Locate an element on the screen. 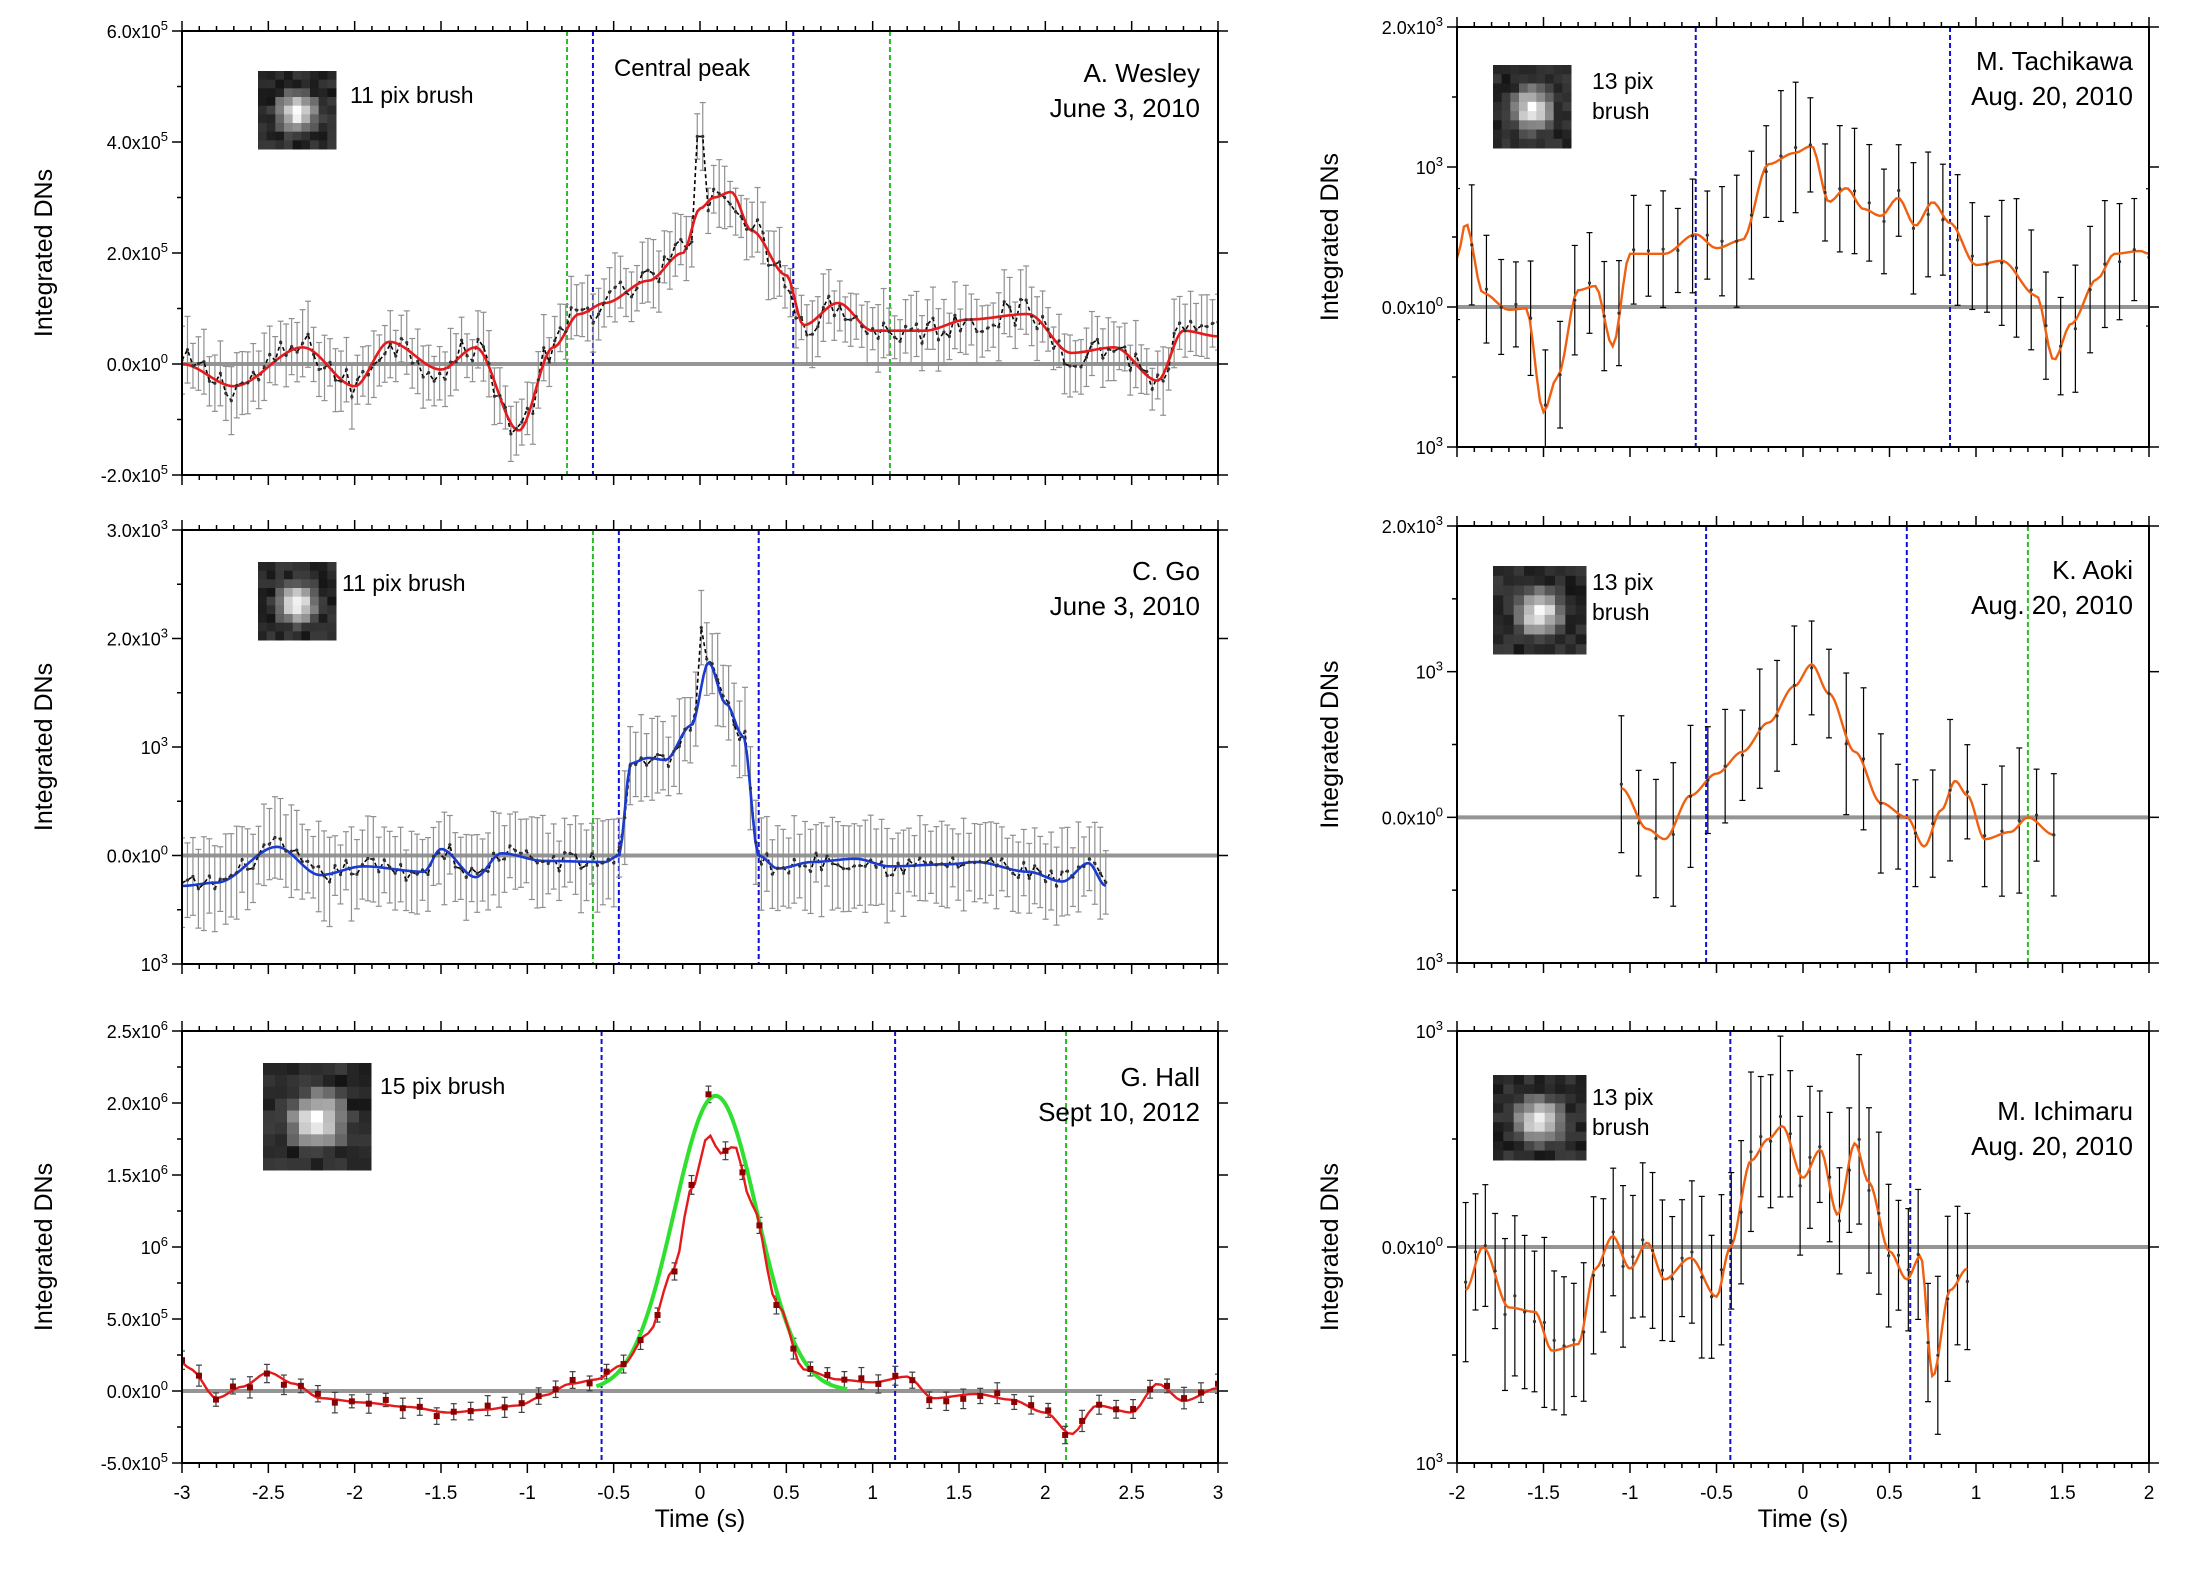  date-label: Aug. 20, 2010 is located at coordinates (2052, 96).